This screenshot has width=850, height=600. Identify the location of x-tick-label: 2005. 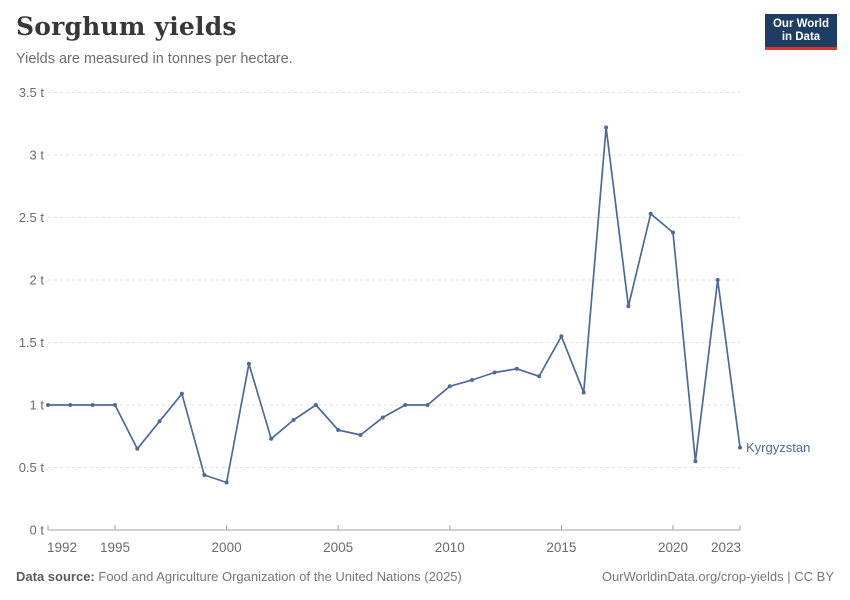
(338, 547).